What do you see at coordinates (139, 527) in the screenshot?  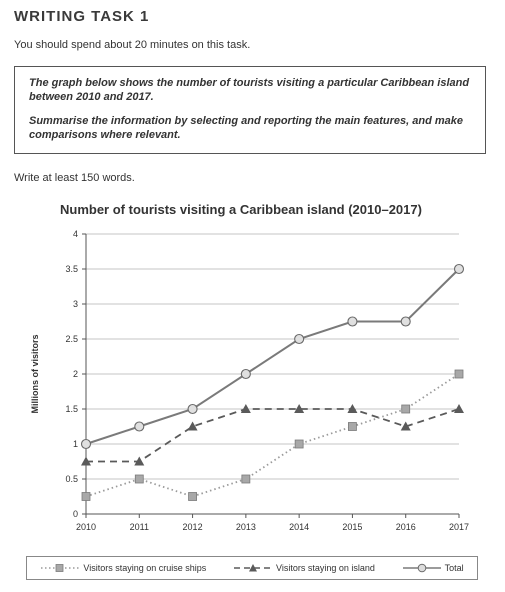 I see `x-tick-label: 2011` at bounding box center [139, 527].